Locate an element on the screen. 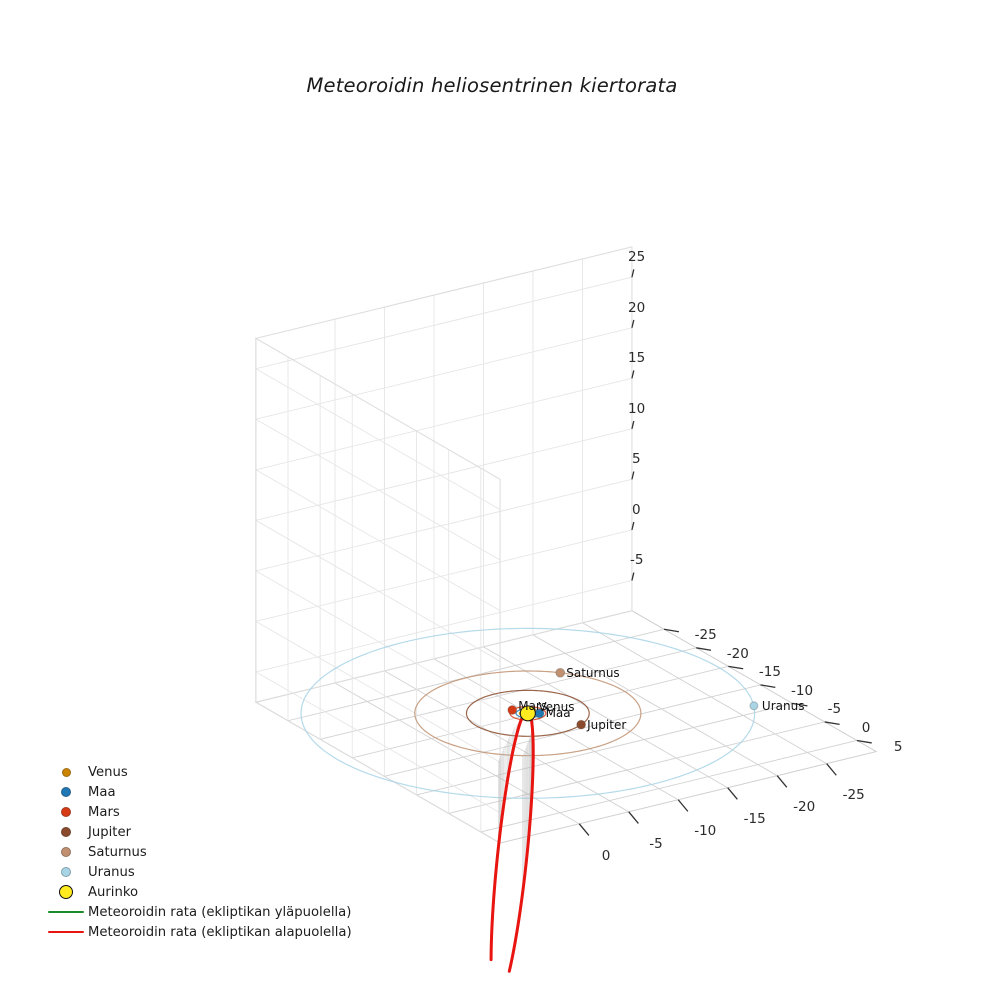  legend-marker-venus is located at coordinates (66, 772).